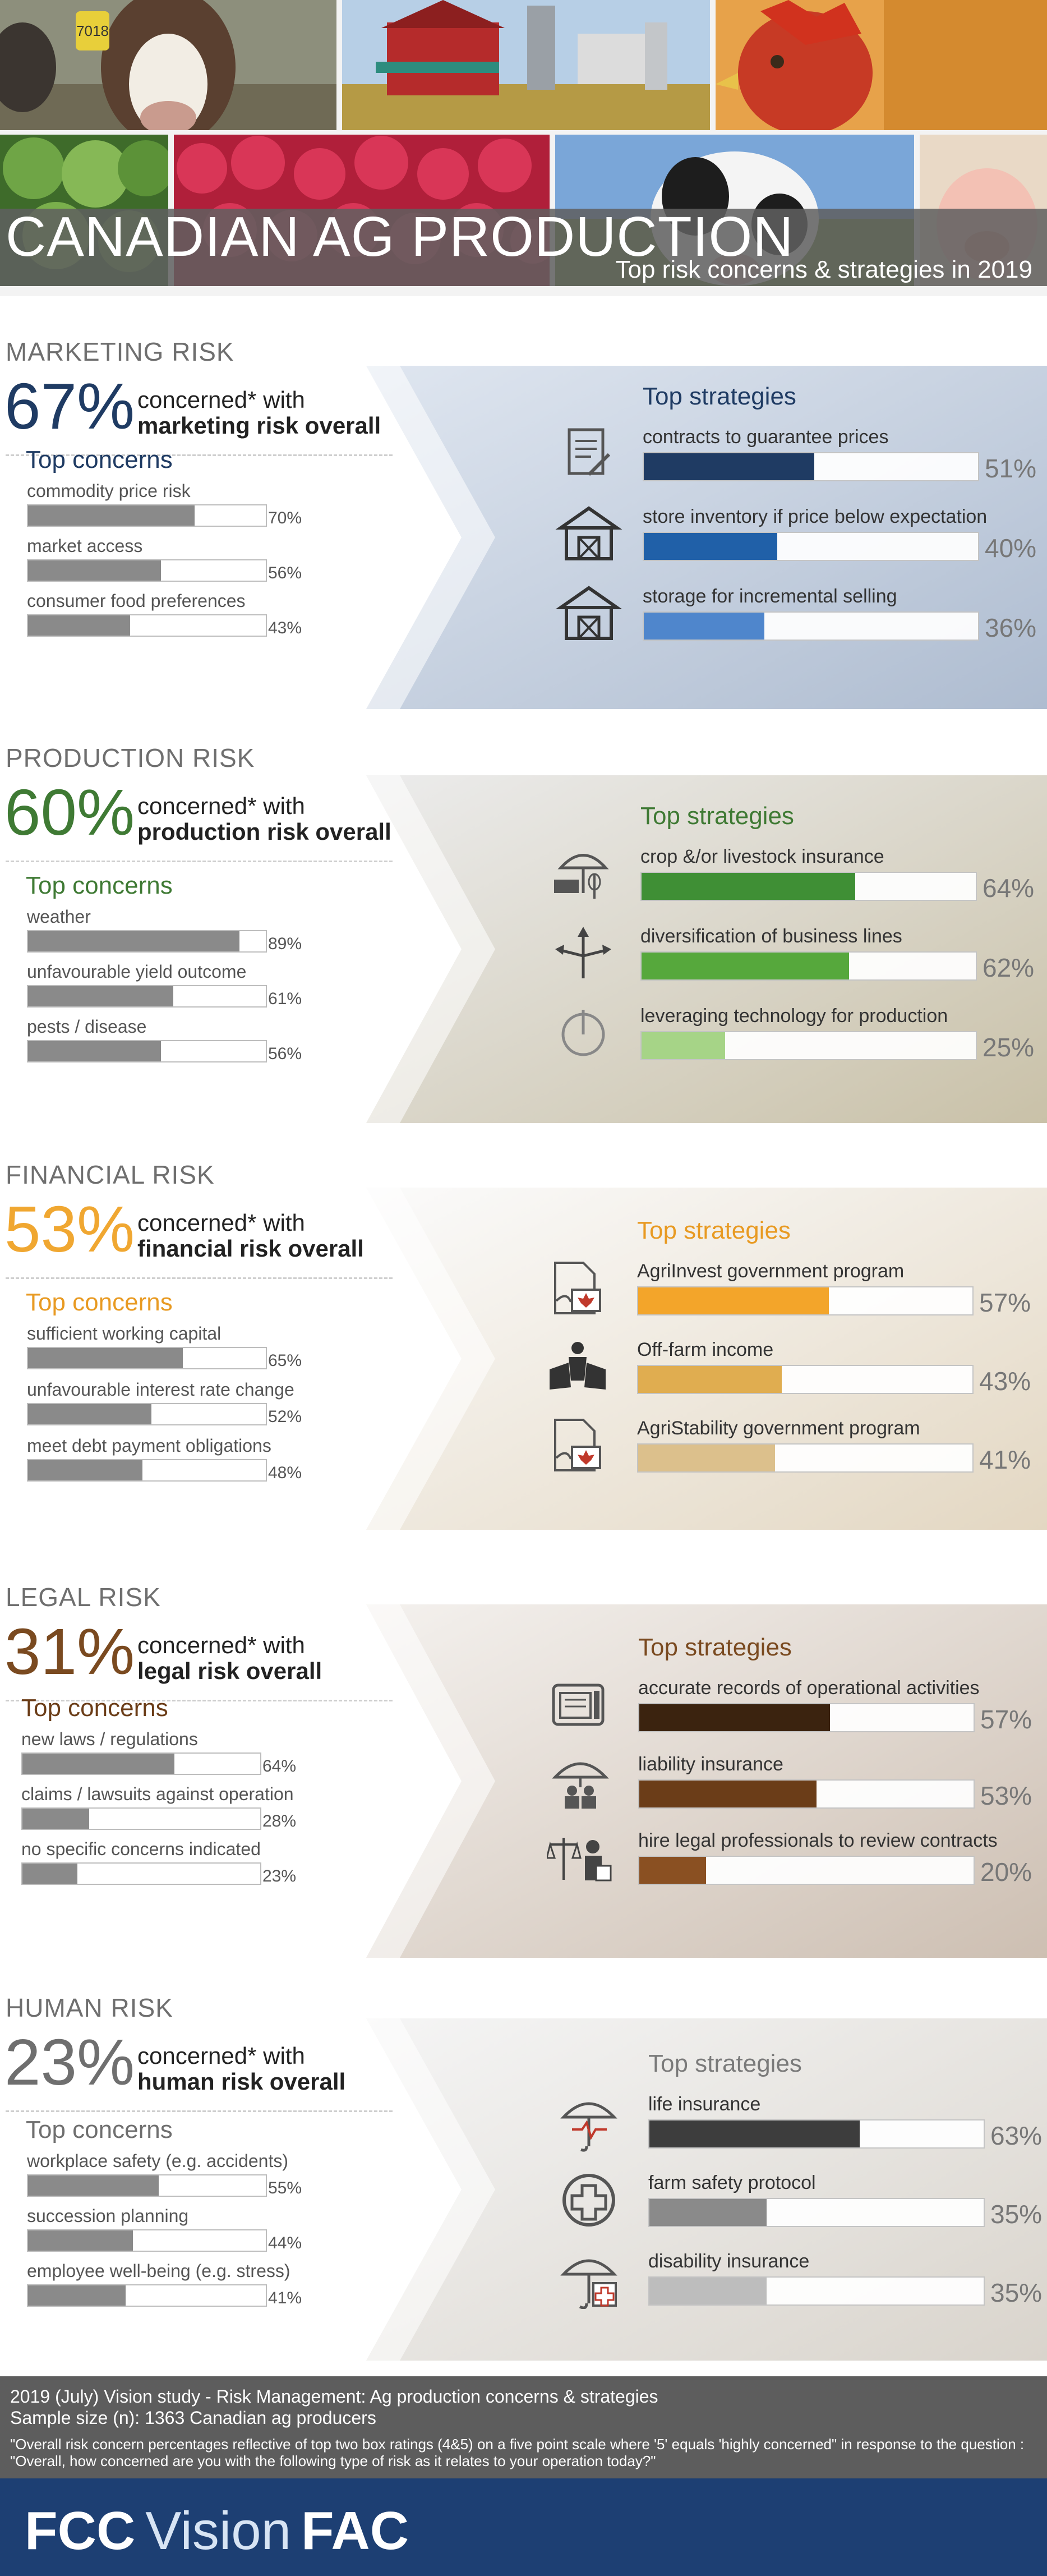  I want to click on top-concern-item: meet debt payment obligations 48%, so click(201, 1458).